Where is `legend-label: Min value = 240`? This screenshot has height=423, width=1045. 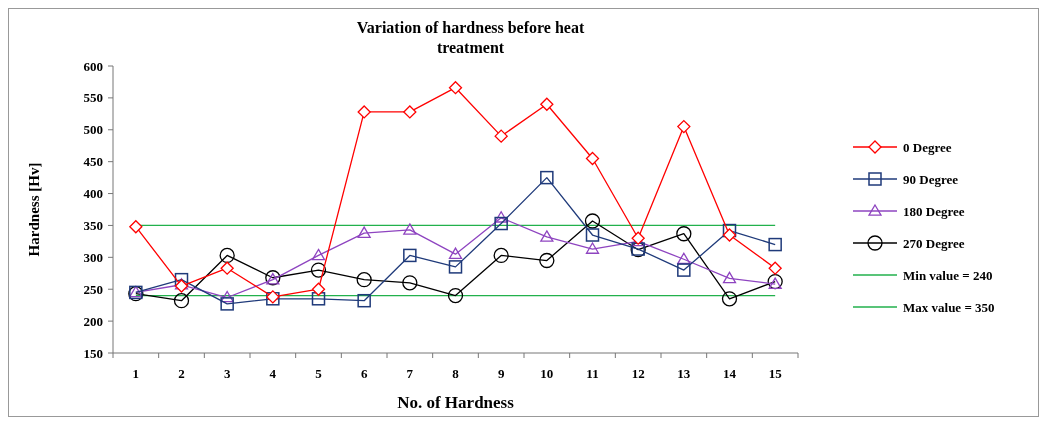
legend-label: Min value = 240 is located at coordinates (948, 275).